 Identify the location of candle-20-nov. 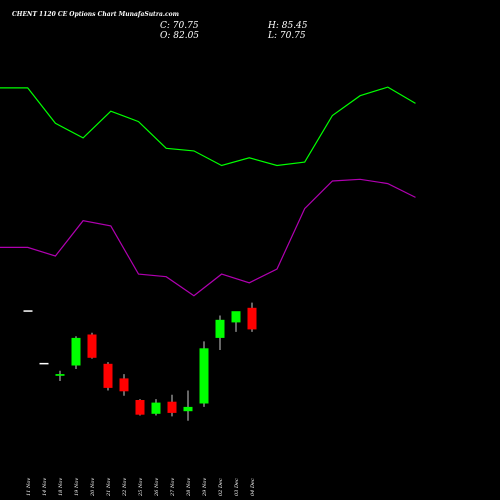
(92, 345).